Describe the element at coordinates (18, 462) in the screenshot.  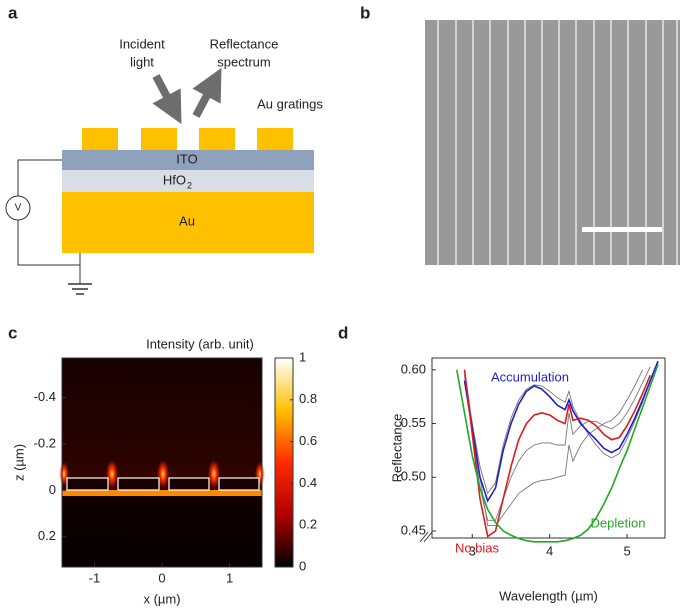
I see `y-axis-label: z (µm)` at that location.